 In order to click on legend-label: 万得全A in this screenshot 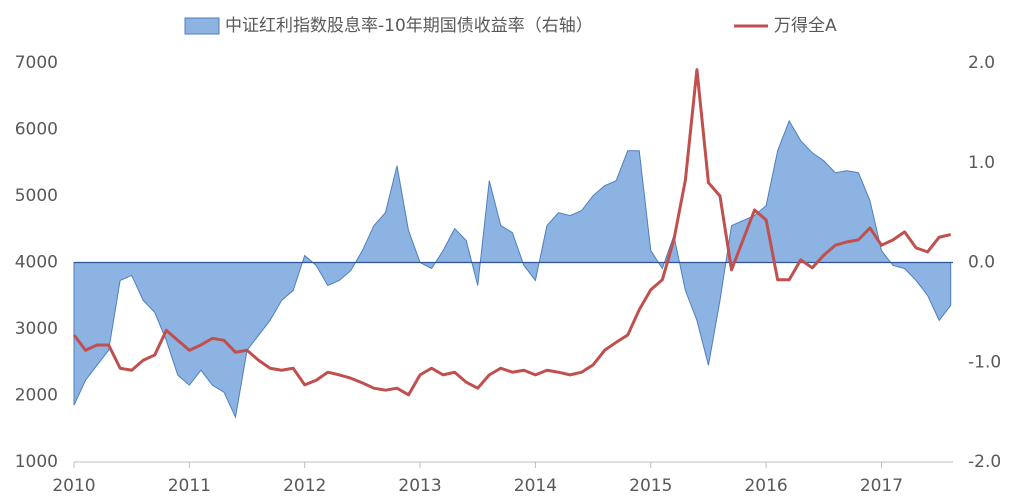, I will do `click(805, 26)`.